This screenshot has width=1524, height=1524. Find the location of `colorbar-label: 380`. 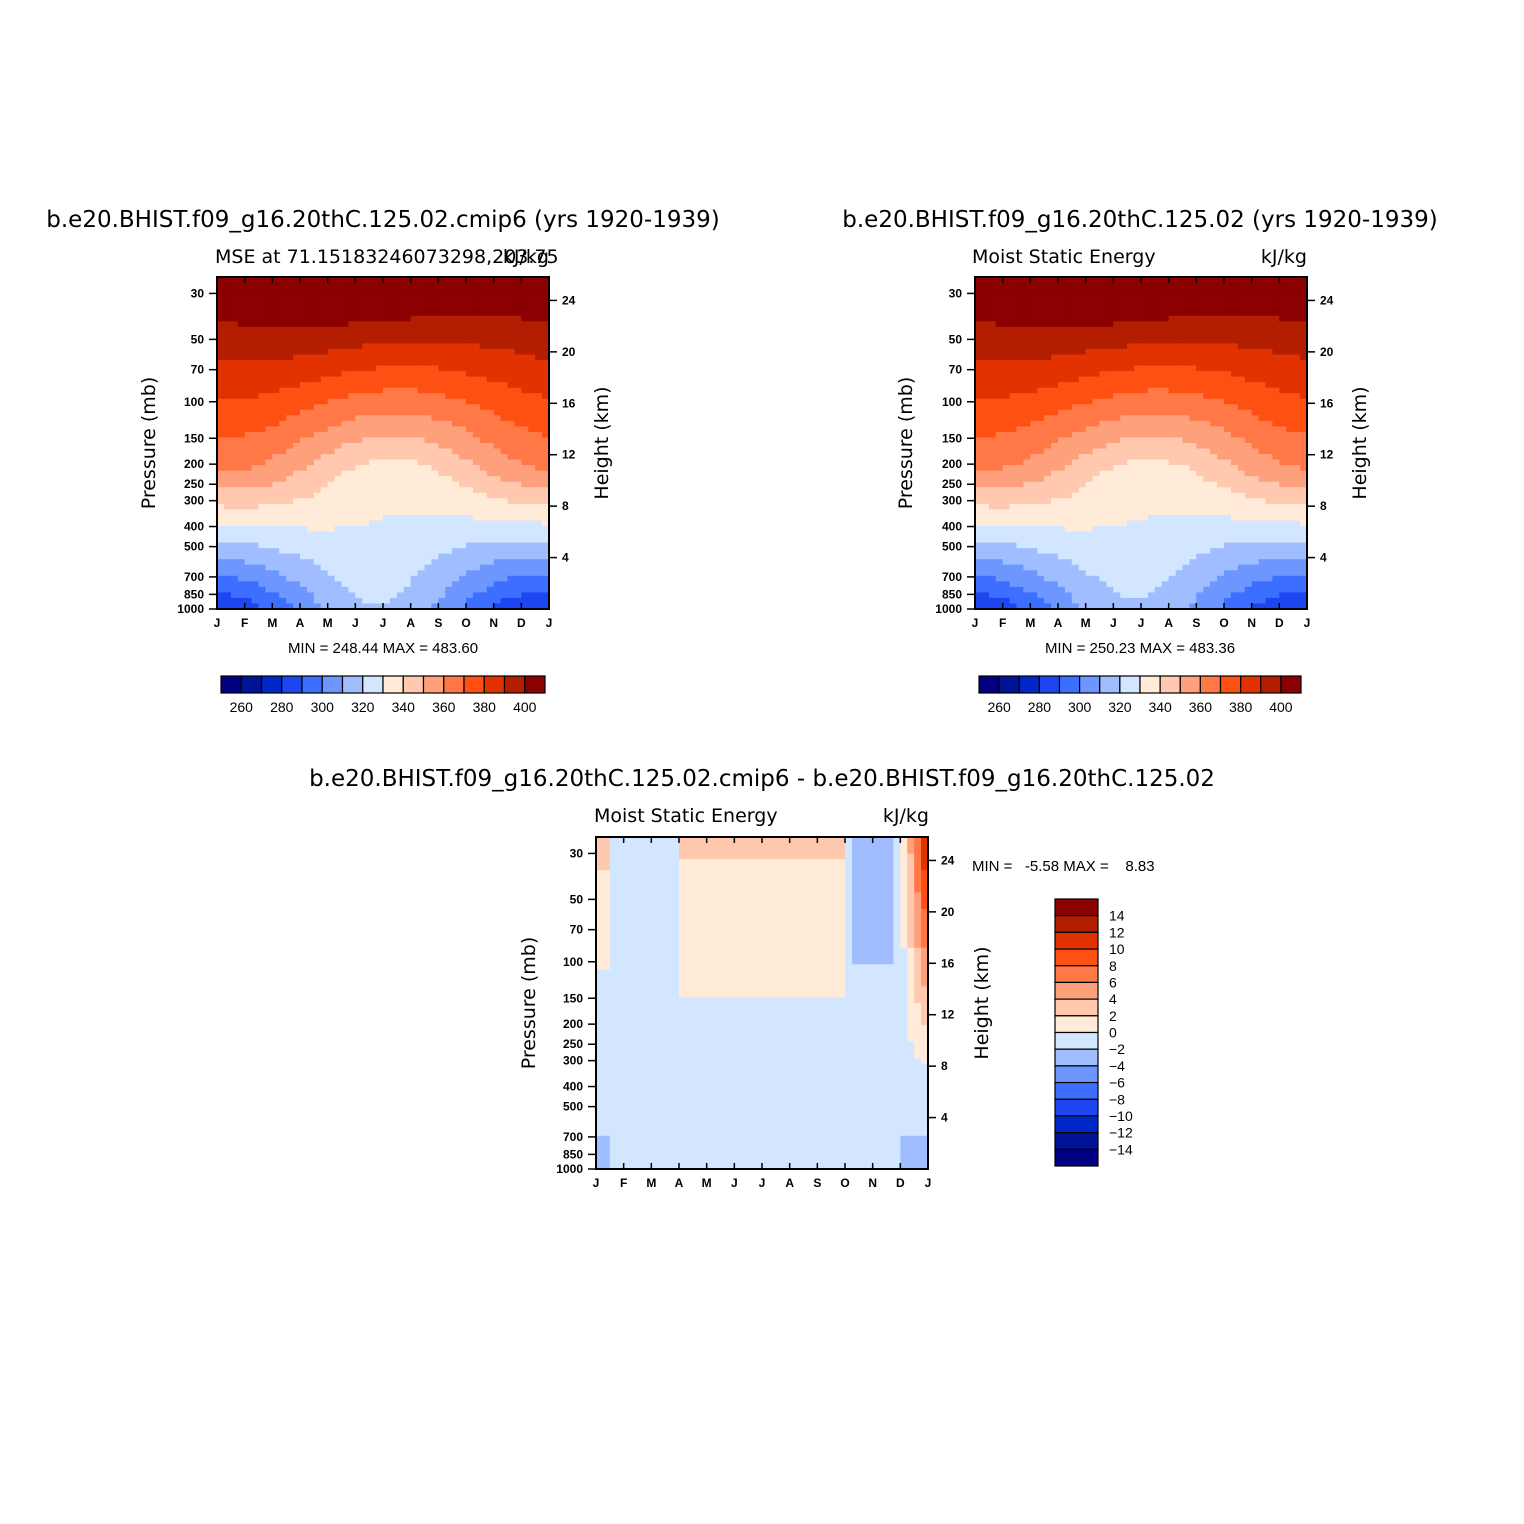

colorbar-label: 380 is located at coordinates (485, 707).